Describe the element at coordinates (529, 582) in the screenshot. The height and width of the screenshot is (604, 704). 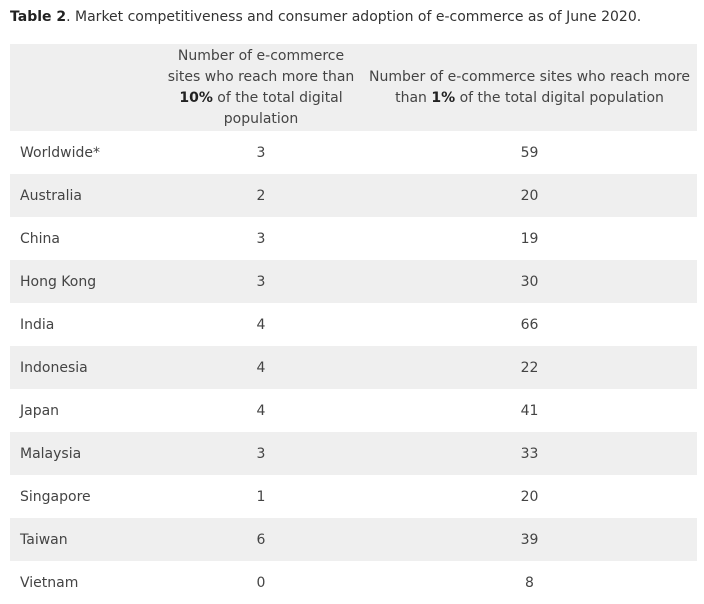
I see `over-1-cell: 8` at that location.